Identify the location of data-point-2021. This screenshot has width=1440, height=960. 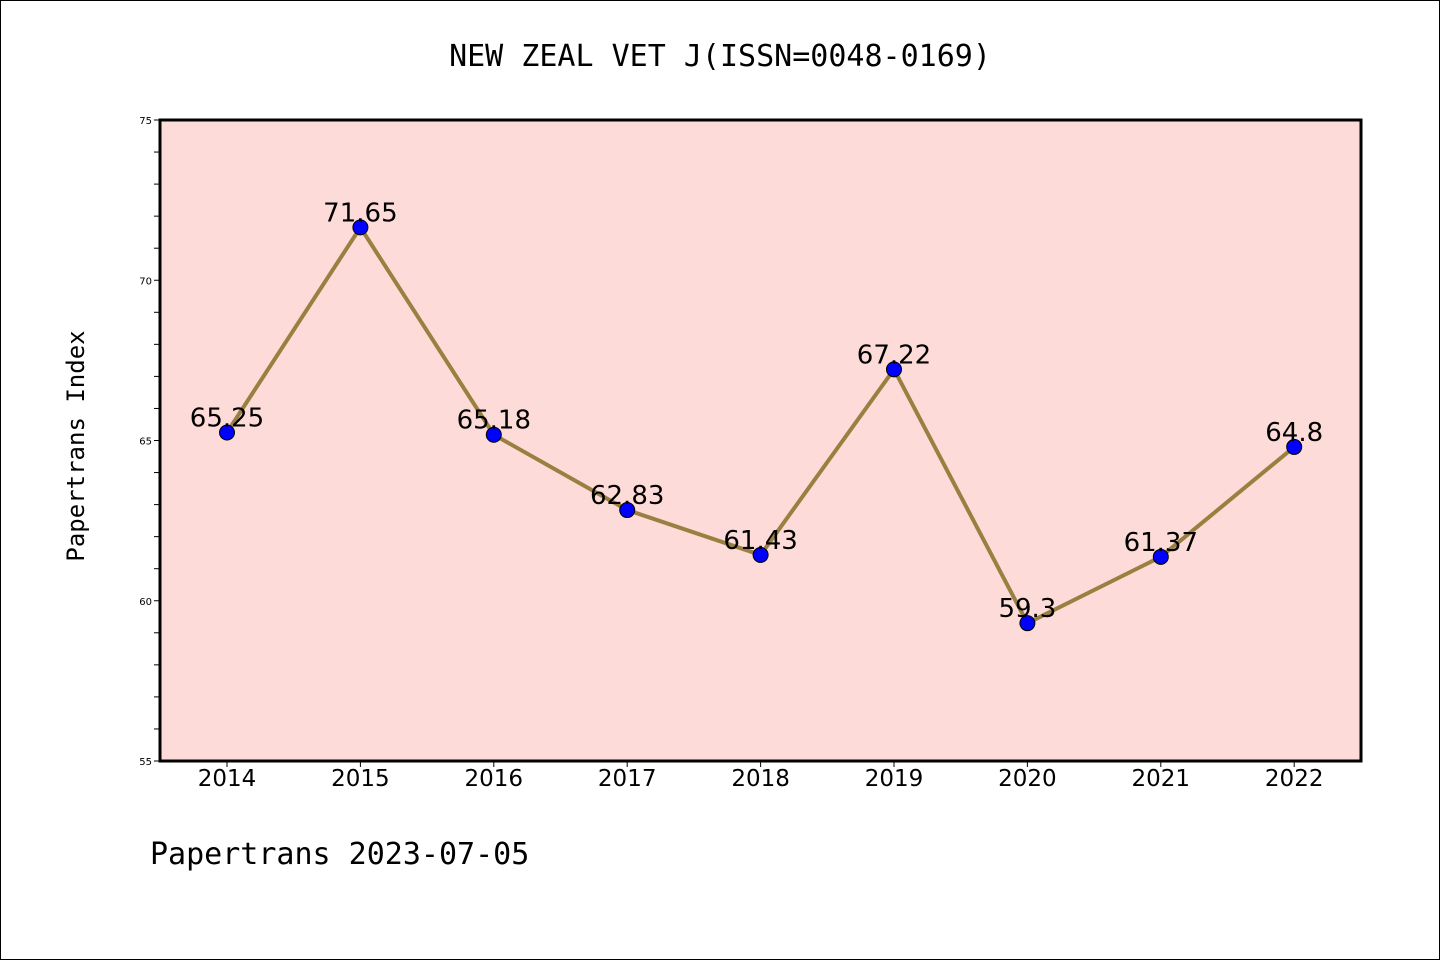
(1160, 556).